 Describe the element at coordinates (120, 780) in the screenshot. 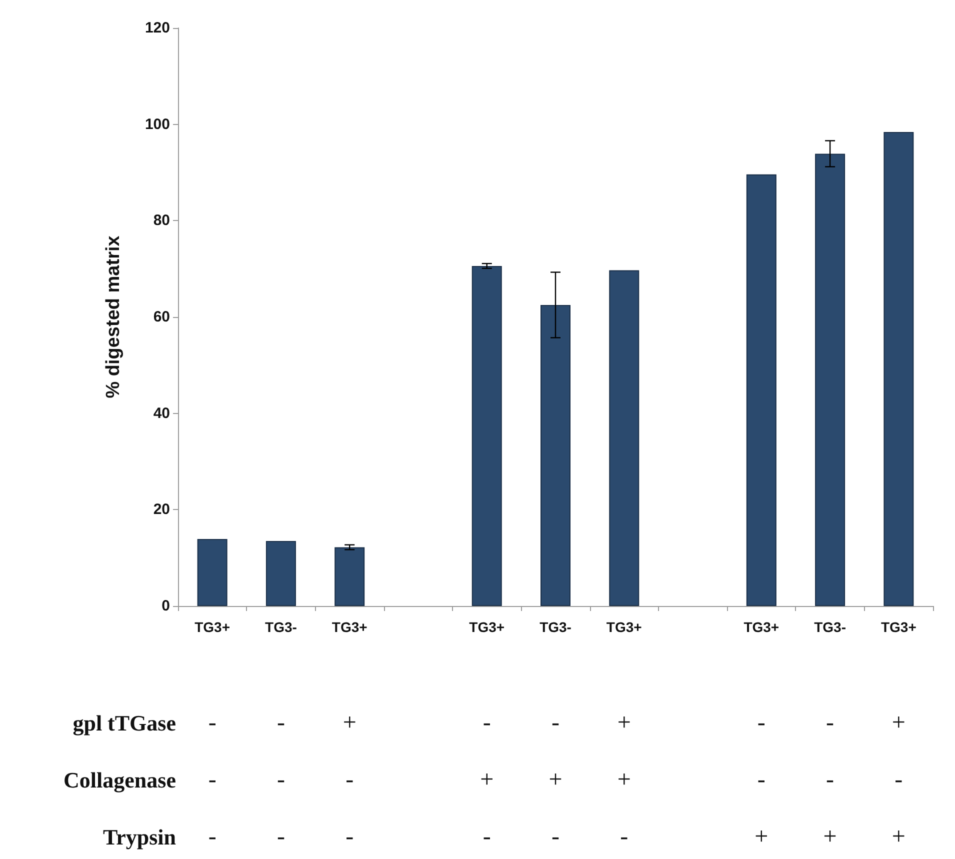

I see `text: Collagenase` at that location.